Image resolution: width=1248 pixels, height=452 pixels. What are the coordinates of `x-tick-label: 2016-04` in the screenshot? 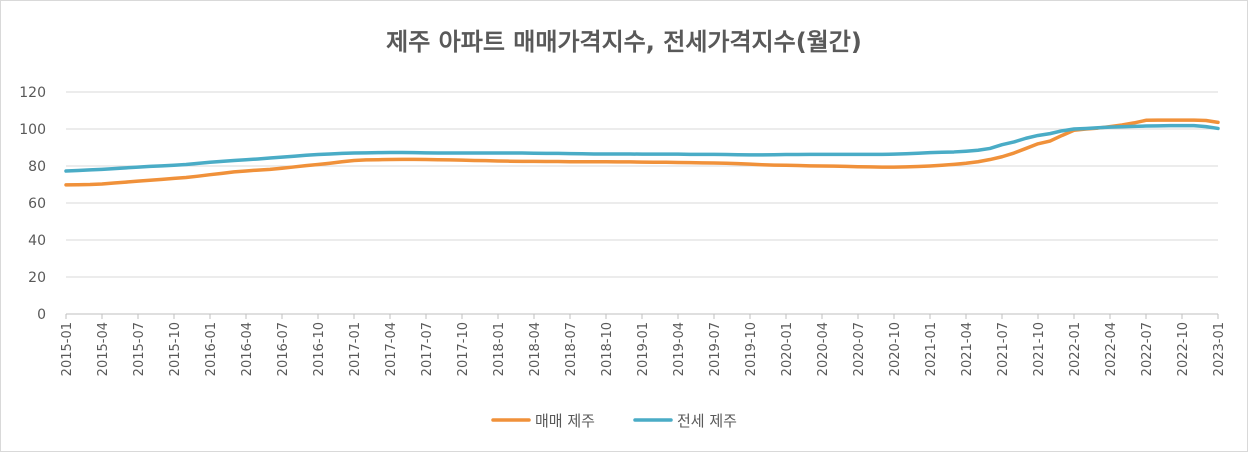 It's located at (247, 349).